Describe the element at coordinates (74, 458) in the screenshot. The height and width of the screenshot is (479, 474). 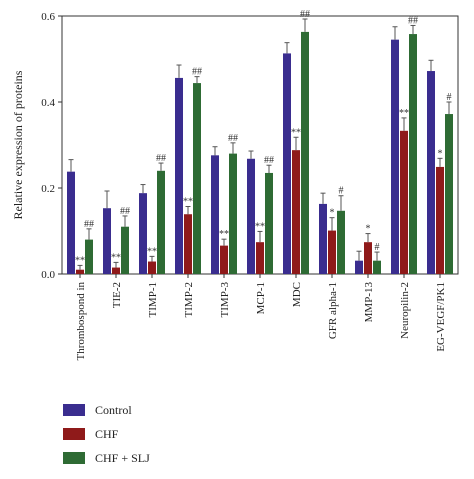
I see `legend-swatch-chf-slj` at that location.